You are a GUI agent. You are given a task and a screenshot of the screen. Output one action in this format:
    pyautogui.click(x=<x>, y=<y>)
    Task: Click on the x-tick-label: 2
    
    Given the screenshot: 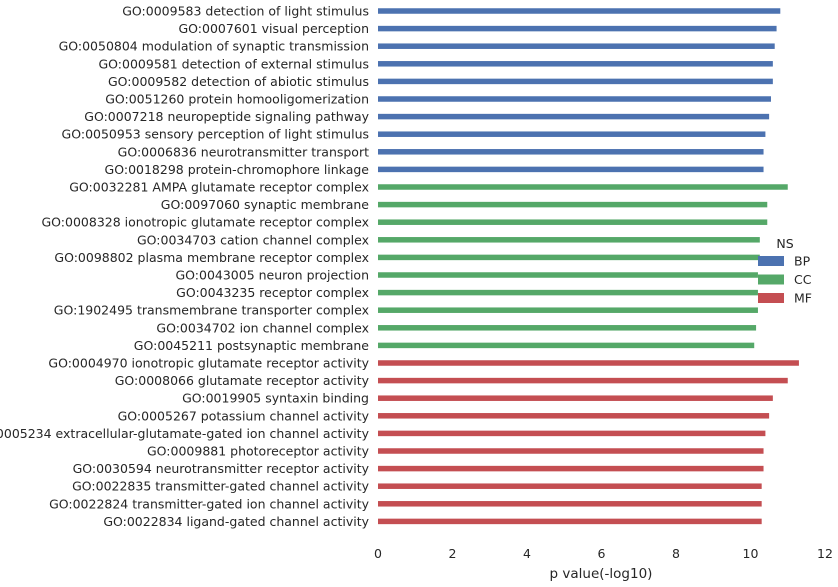 What is the action you would take?
    pyautogui.click(x=453, y=553)
    